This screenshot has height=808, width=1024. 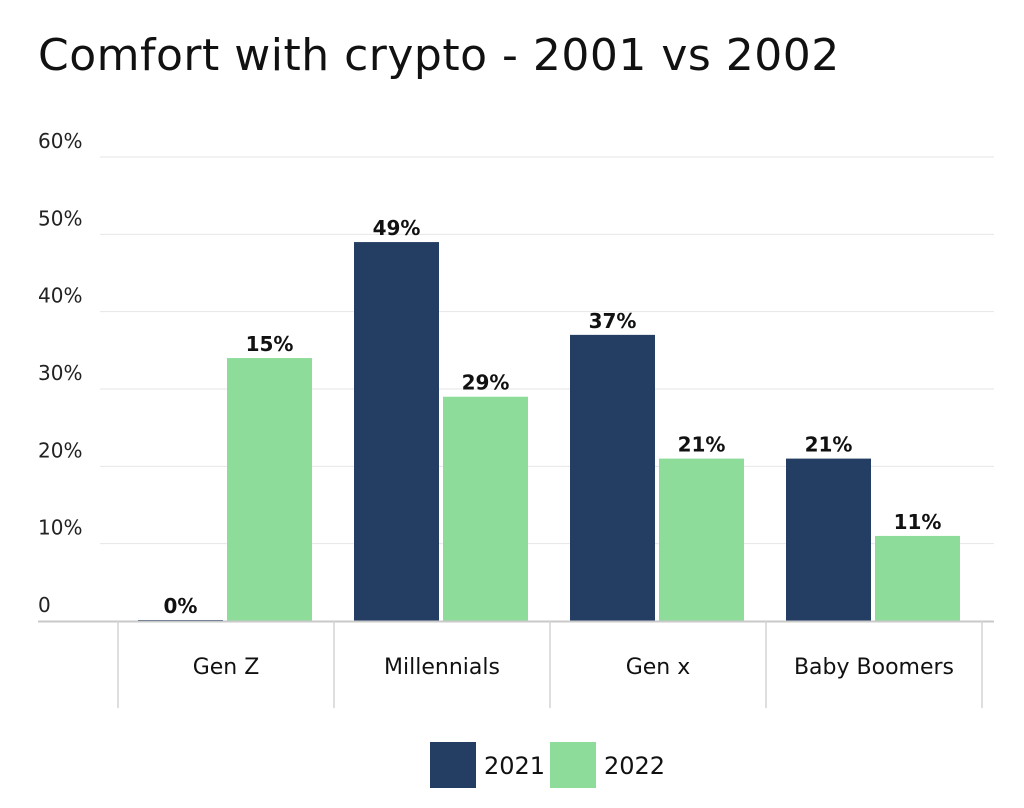 I want to click on bar-2021-millennials, so click(x=396, y=432).